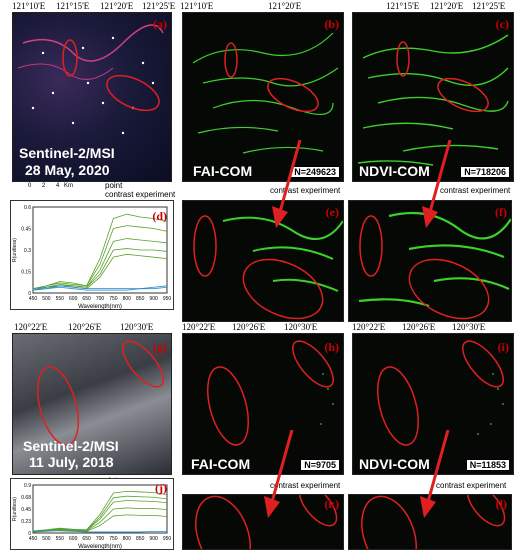  What do you see at coordinates (430, 261) in the screenshot?
I see `panel-f-ndvi-zoom: (f)` at bounding box center [430, 261].